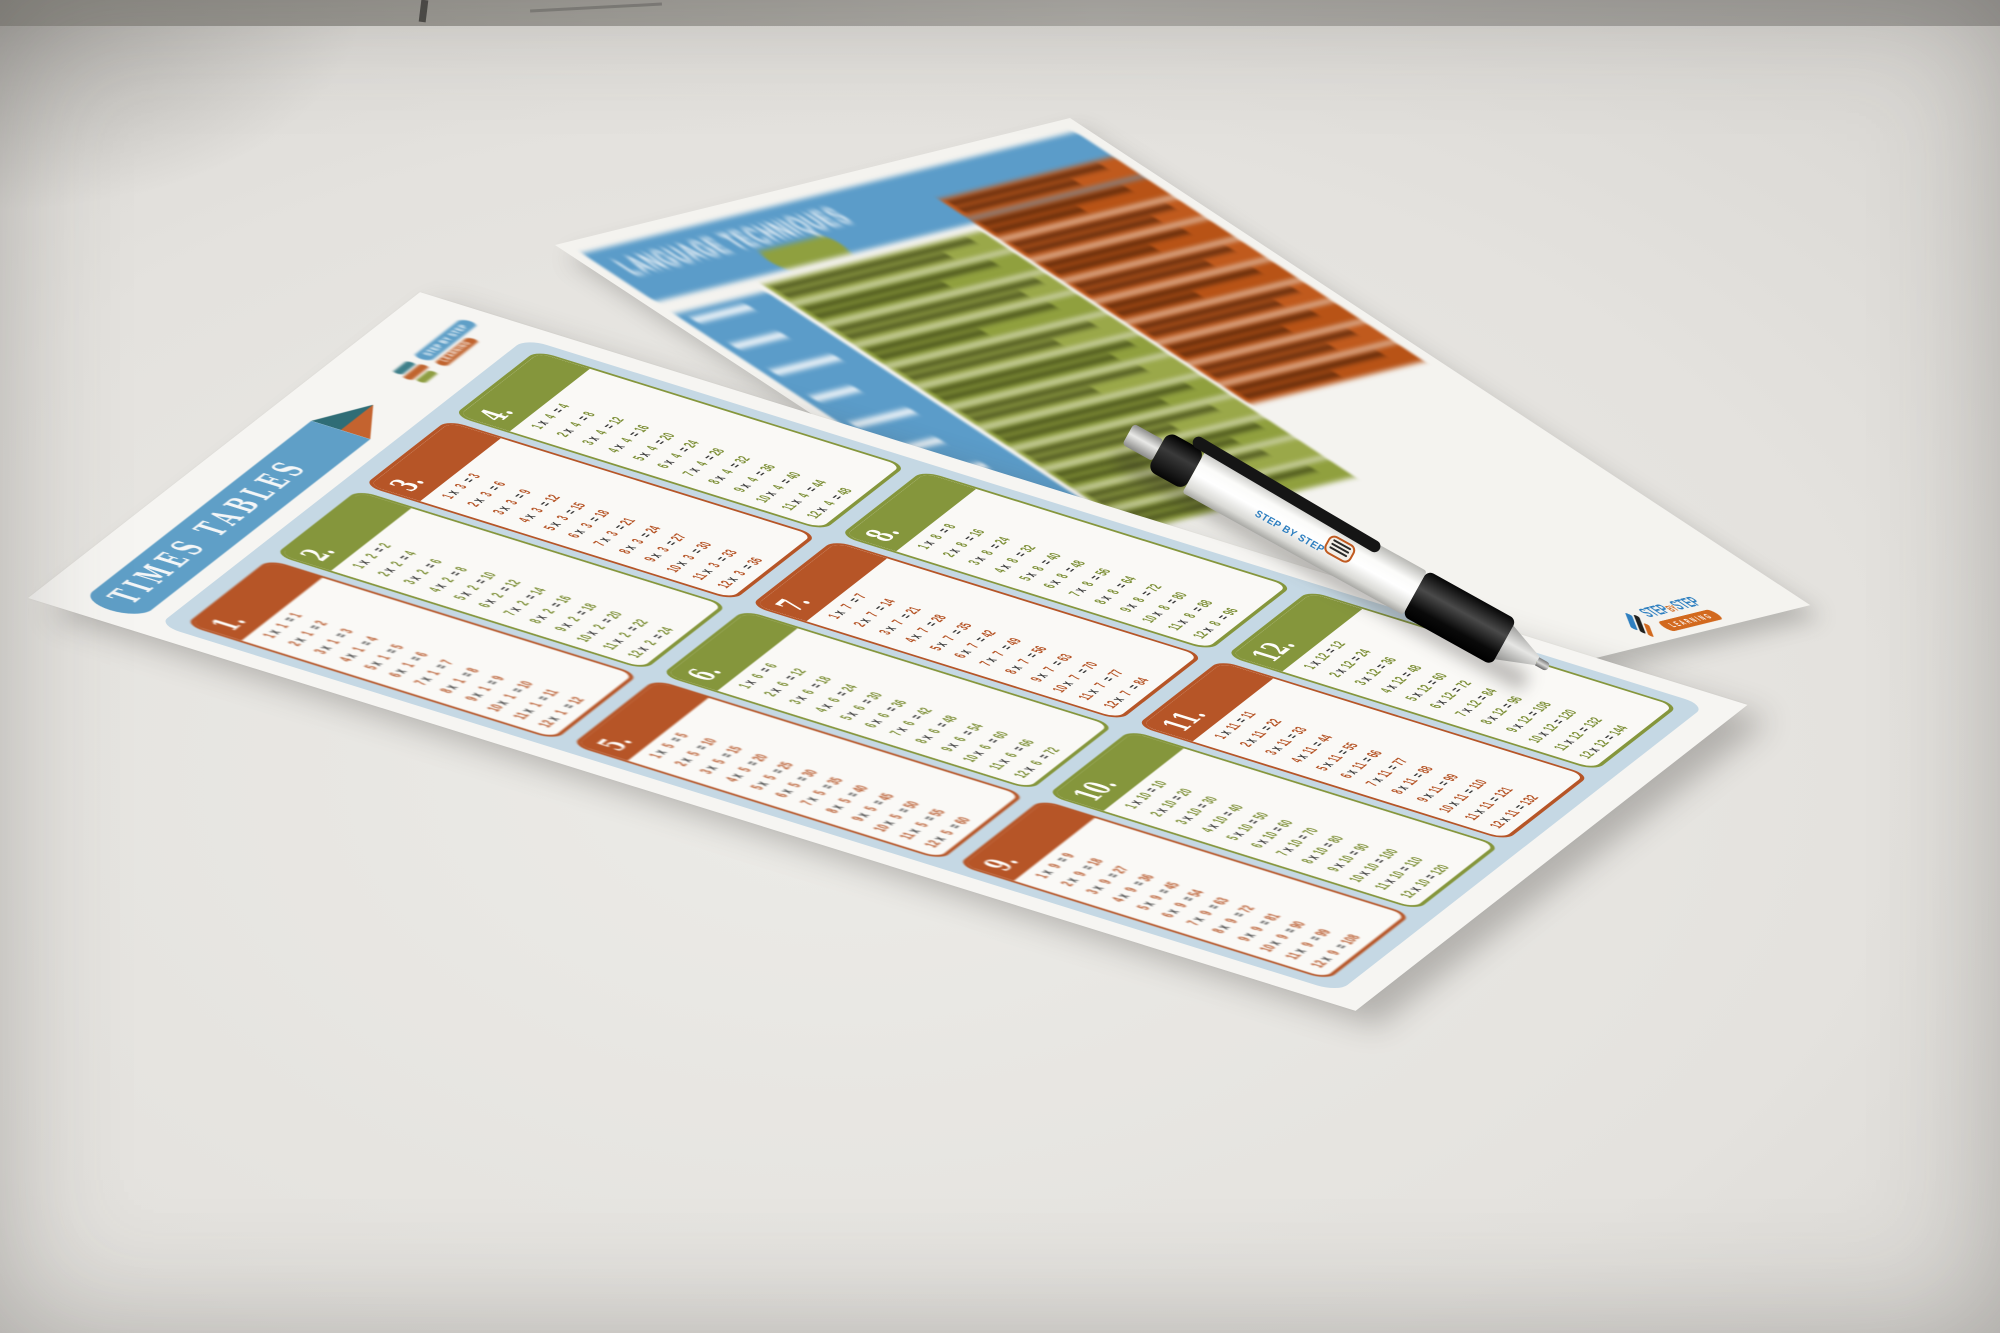 The width and height of the screenshot is (2000, 1333). Describe the element at coordinates (260, 150) in the screenshot. I see `desk-corner-shadow` at that location.